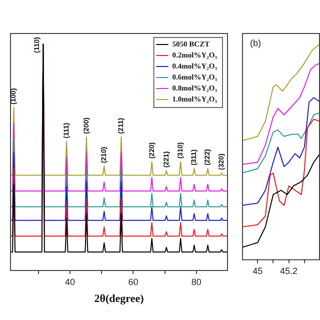  Describe the element at coordinates (133, 281) in the screenshot. I see `x-tick-label: 60` at that location.